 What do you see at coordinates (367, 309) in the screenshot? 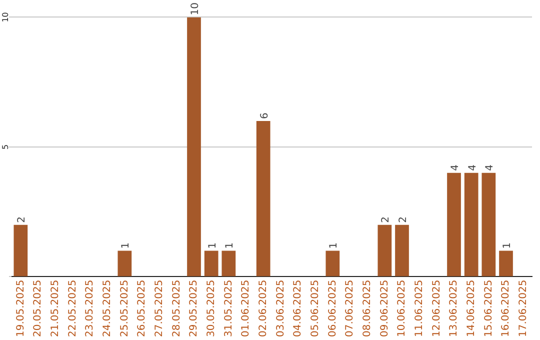
I see `x-tick-label: 08.06.2025` at bounding box center [367, 309].